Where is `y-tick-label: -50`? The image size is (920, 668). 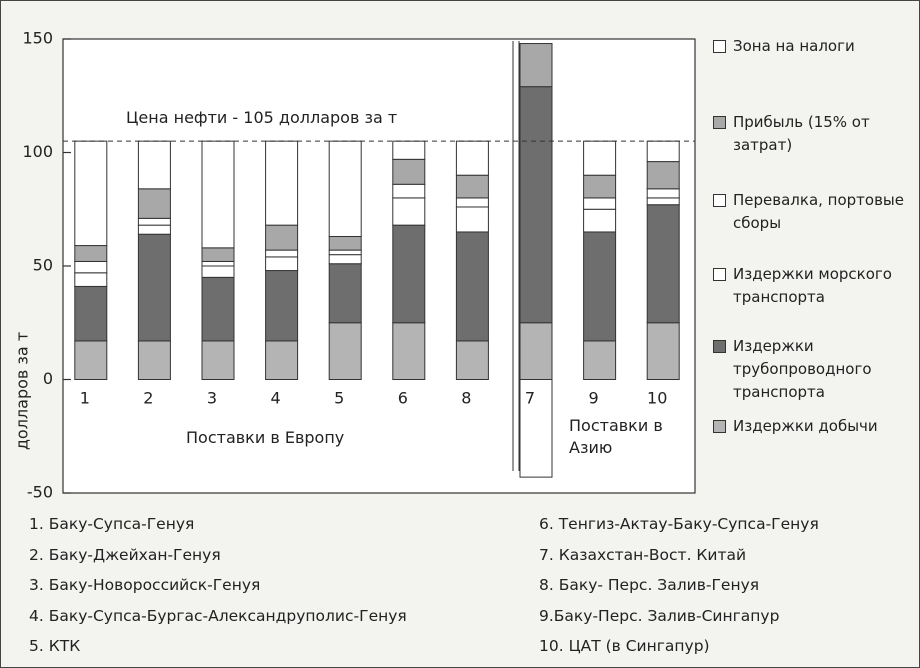
y-tick-label: -50 is located at coordinates (40, 492).